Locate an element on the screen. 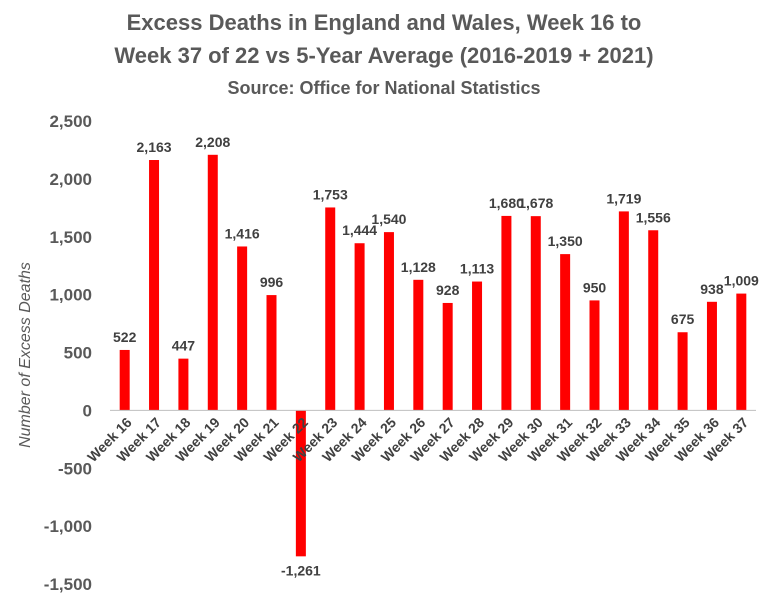 This screenshot has width=768, height=601. data-label: 1,680 is located at coordinates (506, 203).